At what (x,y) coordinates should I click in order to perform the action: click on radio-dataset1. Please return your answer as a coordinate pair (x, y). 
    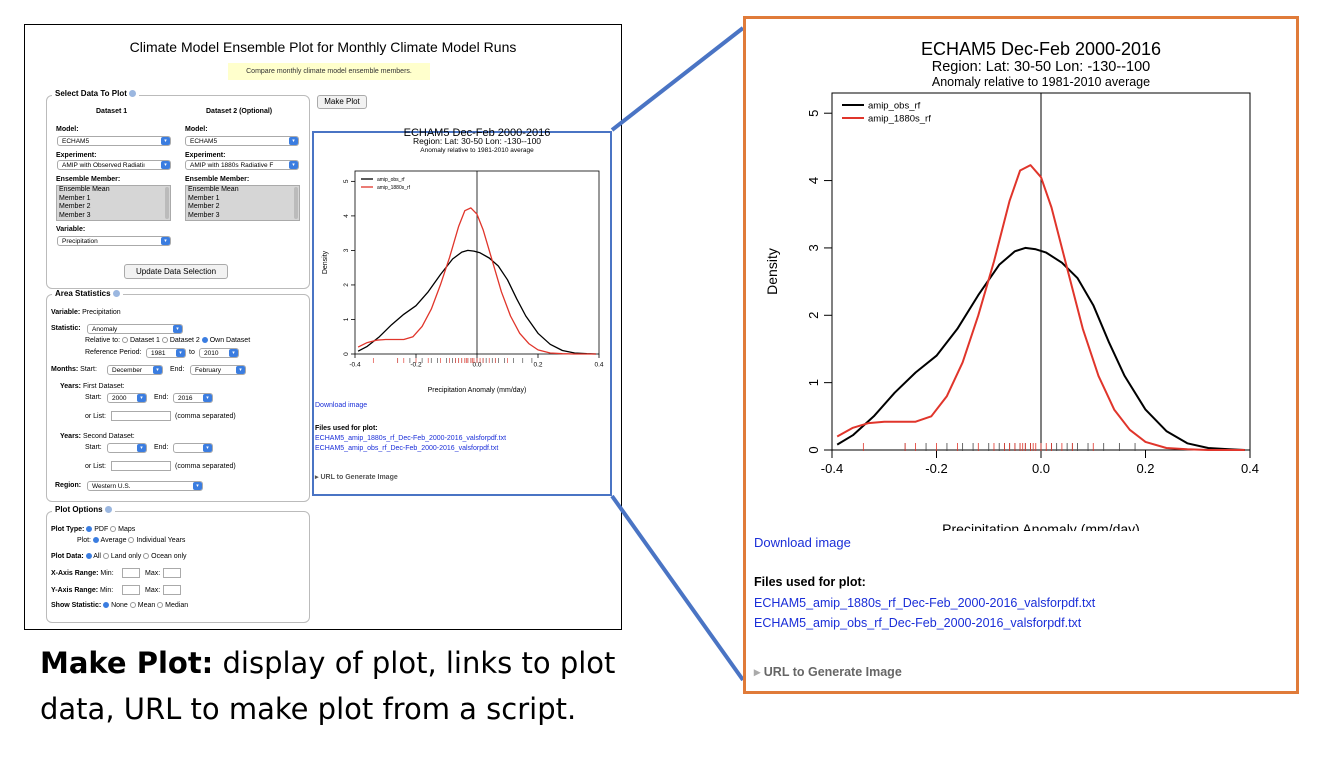
    Looking at the image, I should click on (124, 340).